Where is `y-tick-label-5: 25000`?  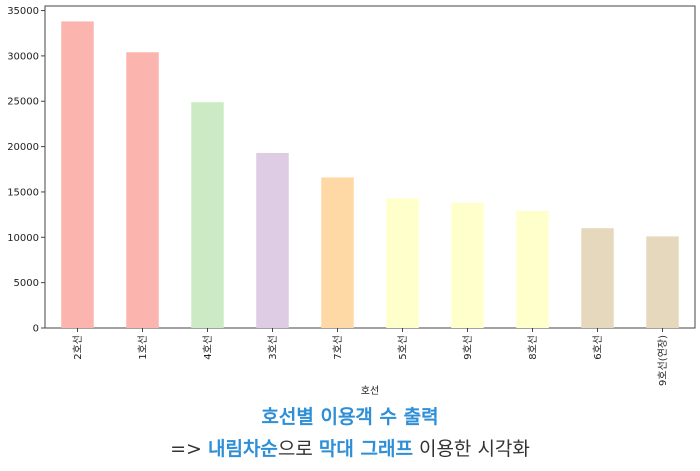
y-tick-label-5: 25000 is located at coordinates (23, 102).